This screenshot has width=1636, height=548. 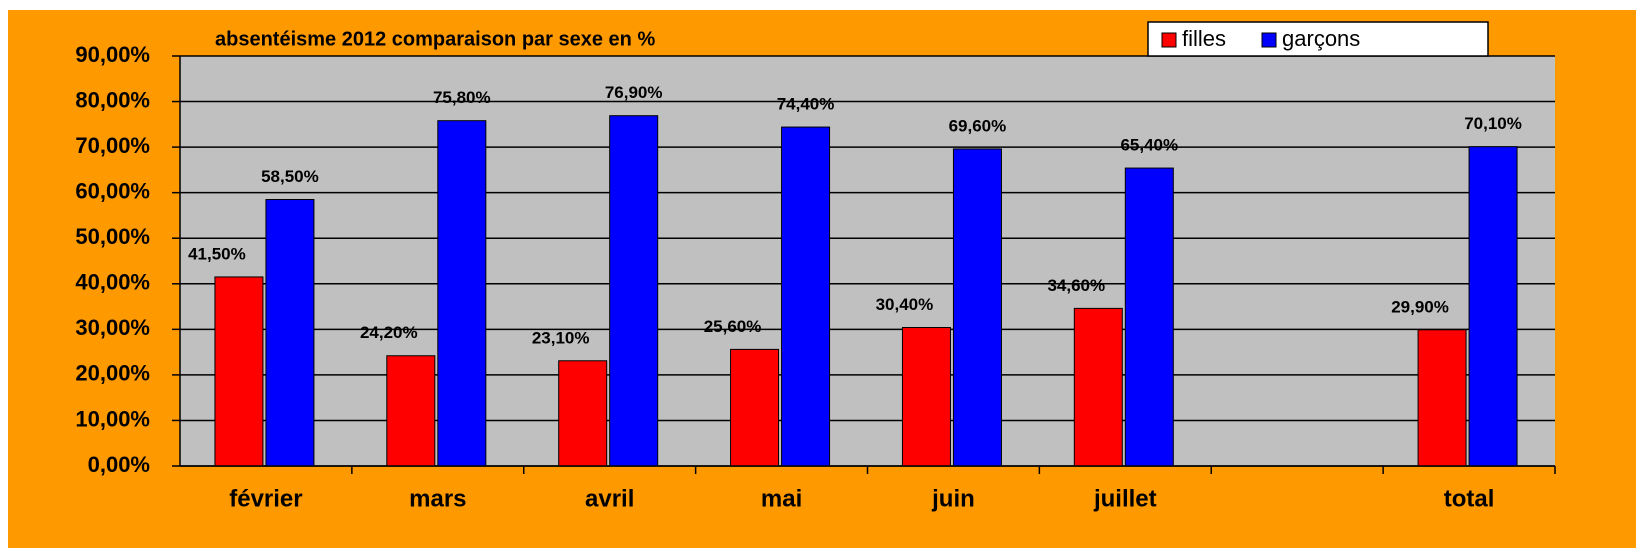 What do you see at coordinates (112, 327) in the screenshot?
I see `y-tick-label: 30,00%` at bounding box center [112, 327].